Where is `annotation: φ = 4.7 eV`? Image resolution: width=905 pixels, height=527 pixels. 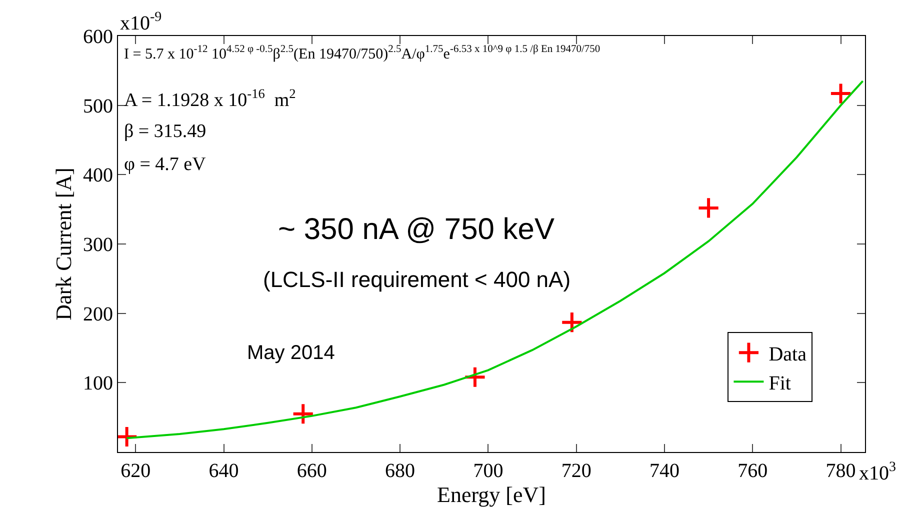 annotation: φ = 4.7 eV is located at coordinates (165, 164).